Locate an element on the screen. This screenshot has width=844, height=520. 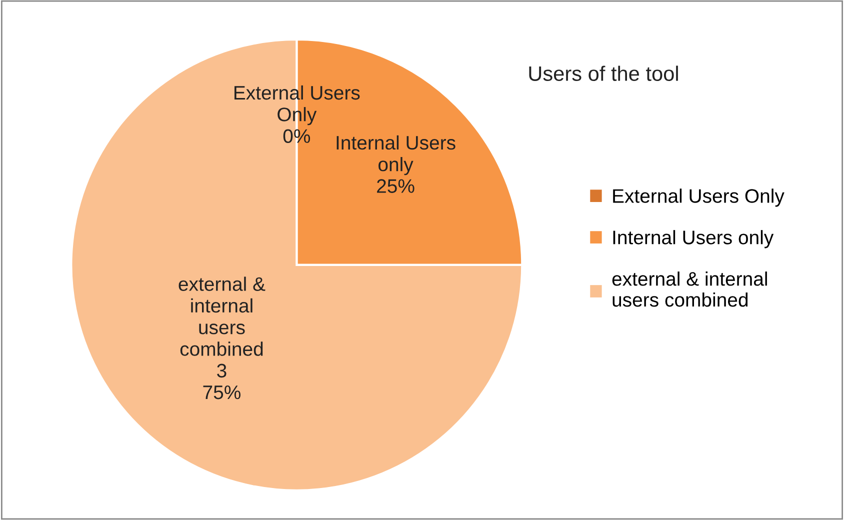
data-label: 3 75% is located at coordinates (221, 382).